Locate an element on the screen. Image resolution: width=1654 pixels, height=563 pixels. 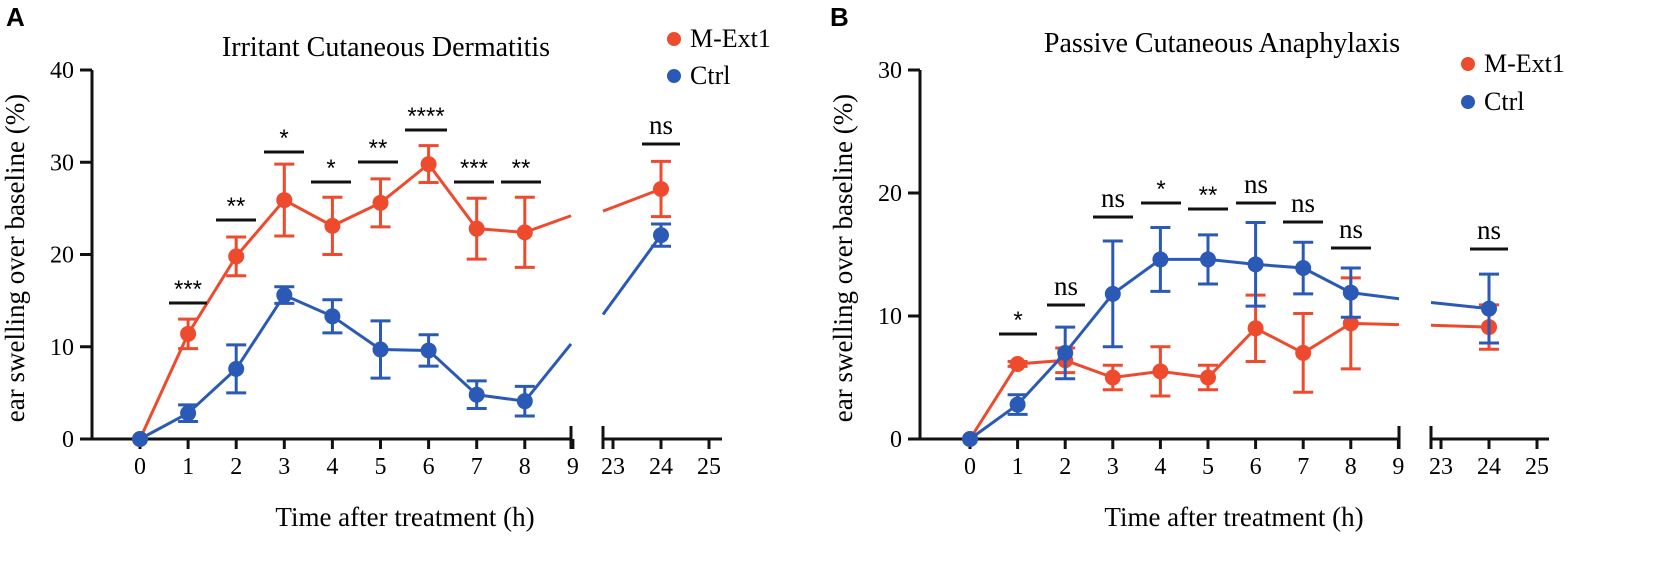
series-ctrl is located at coordinates (1230, 334).